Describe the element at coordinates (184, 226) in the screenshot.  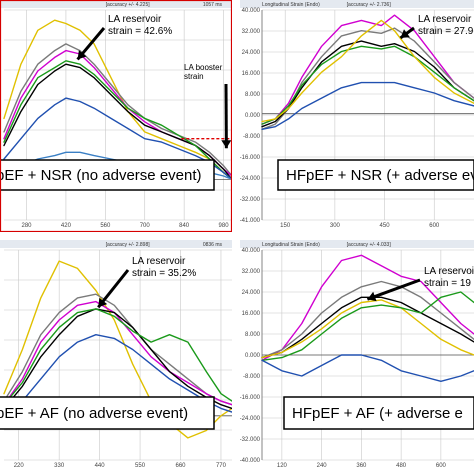
I see `x-tick-label: 840` at that location.